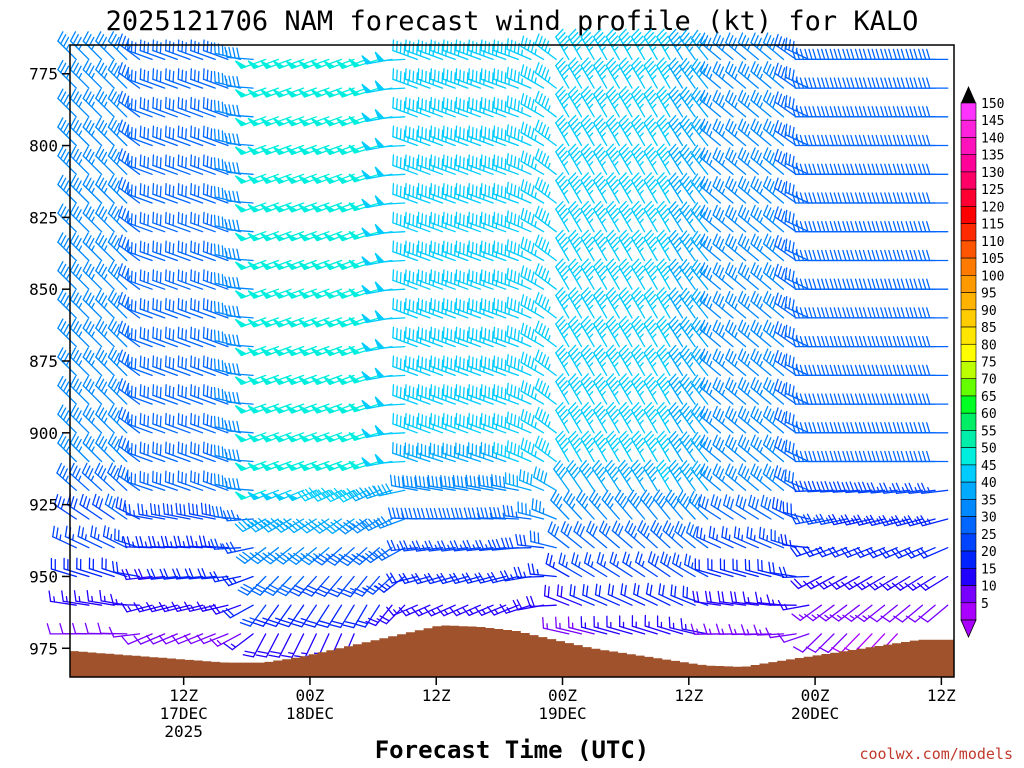 This screenshot has width=1024, height=768. Describe the element at coordinates (512, 750) in the screenshot. I see `x-axis-label: Forecast Time (UTC)` at that location.